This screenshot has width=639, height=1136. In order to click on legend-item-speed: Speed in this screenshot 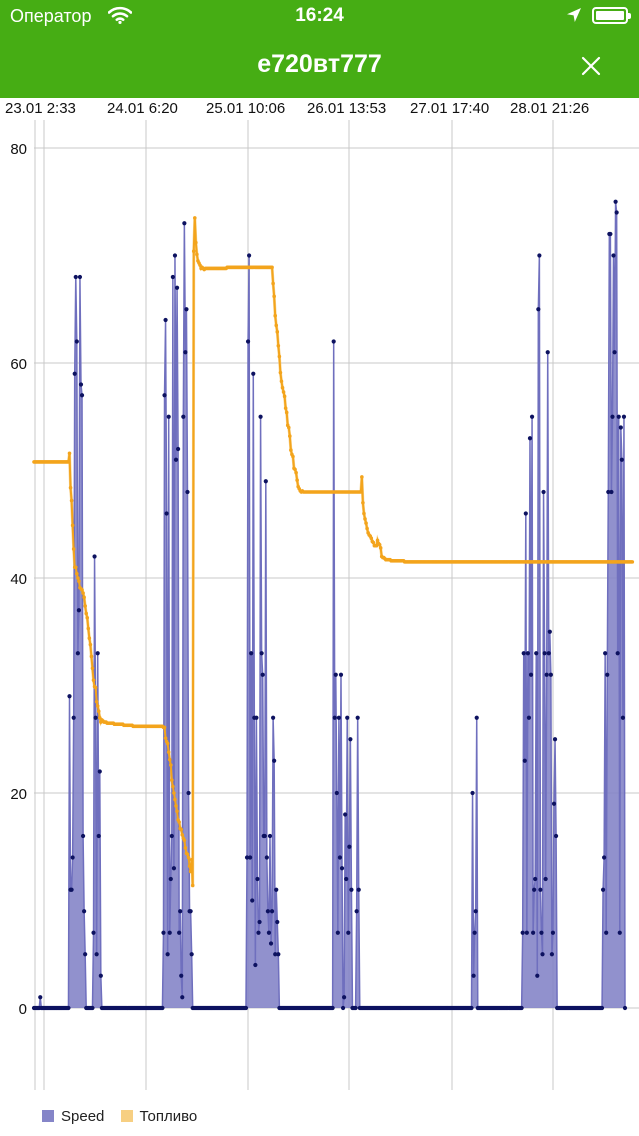, I will do `click(73, 1116)`.